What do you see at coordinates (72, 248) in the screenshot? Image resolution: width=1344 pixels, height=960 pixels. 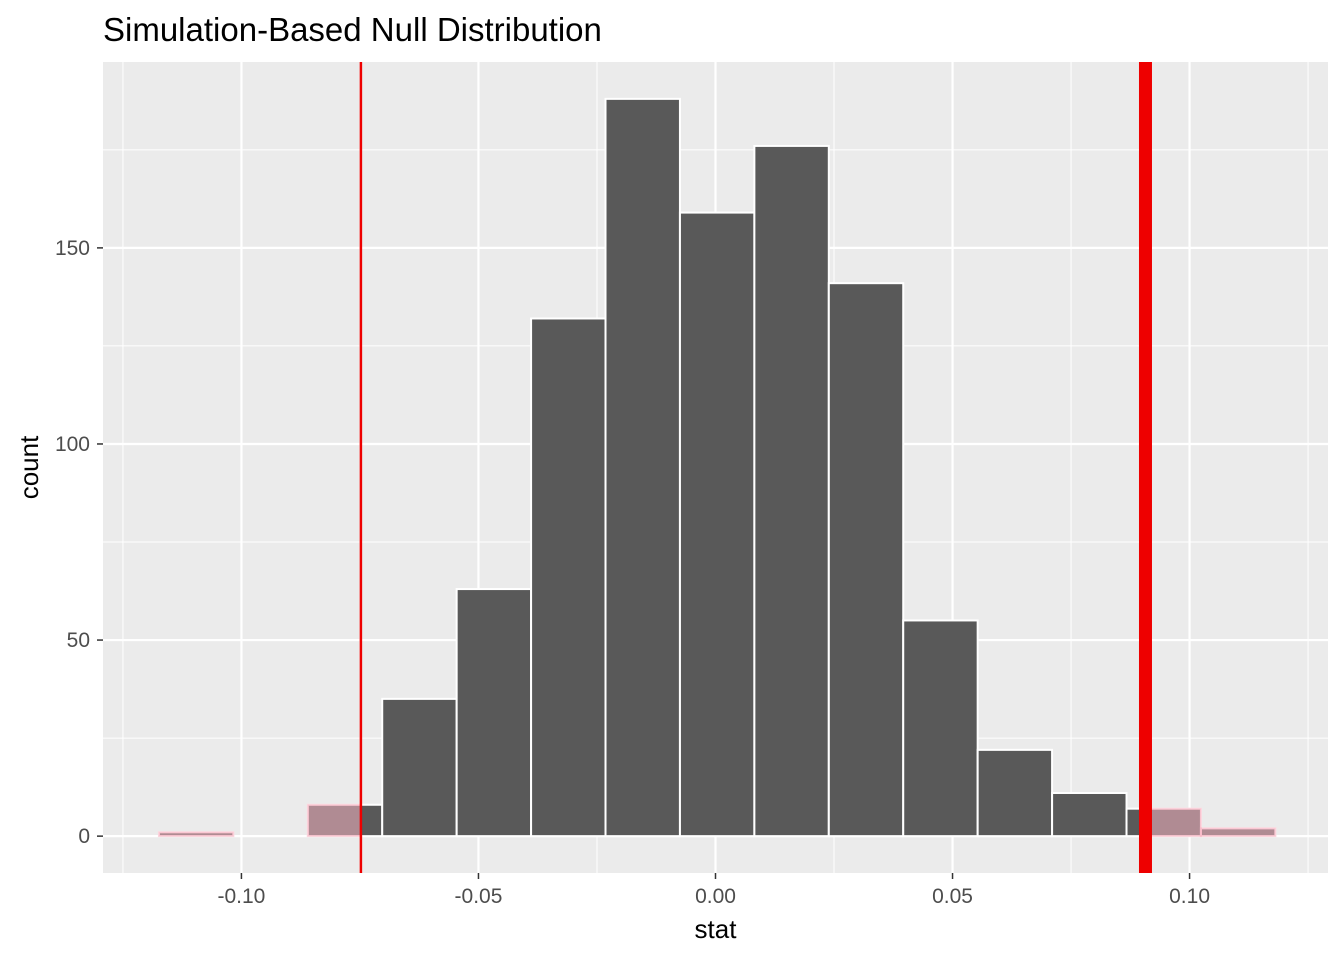 I see `y-tick-label: 150` at bounding box center [72, 248].